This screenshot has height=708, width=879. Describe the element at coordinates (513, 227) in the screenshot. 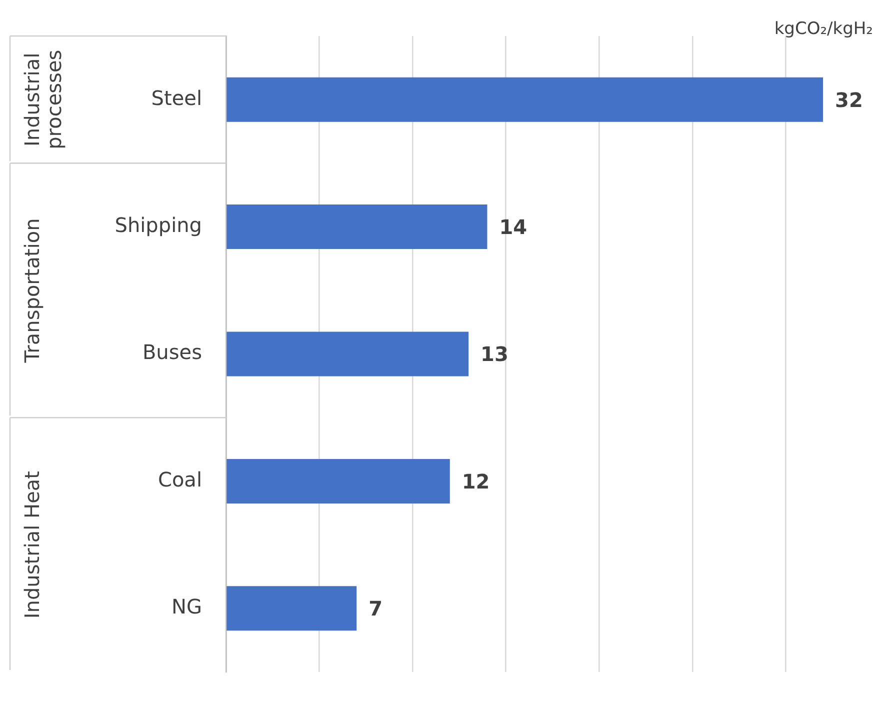

I see `data-label: 14` at that location.